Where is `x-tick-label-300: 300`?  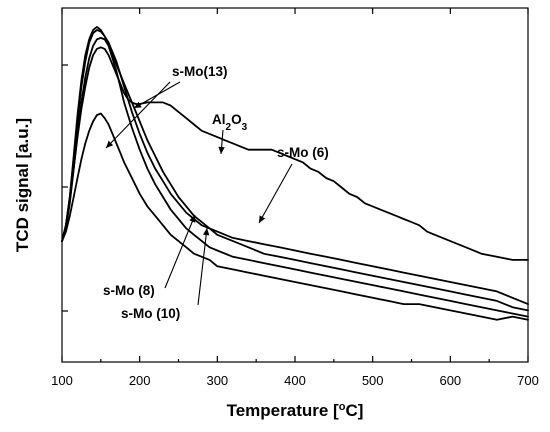 x-tick-label-300: 300 is located at coordinates (217, 380).